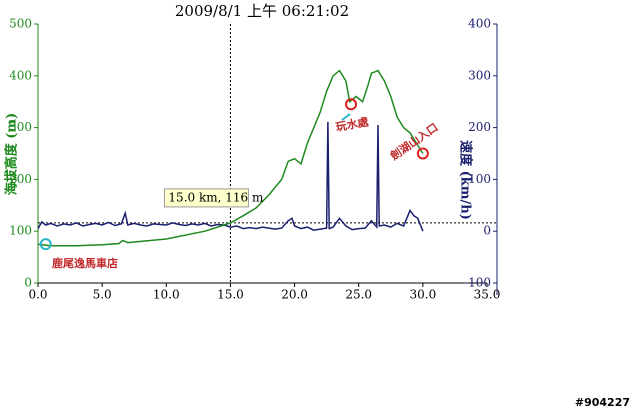 This screenshot has height=413, width=640. I want to click on y-tick-label: 300, so click(20, 127).